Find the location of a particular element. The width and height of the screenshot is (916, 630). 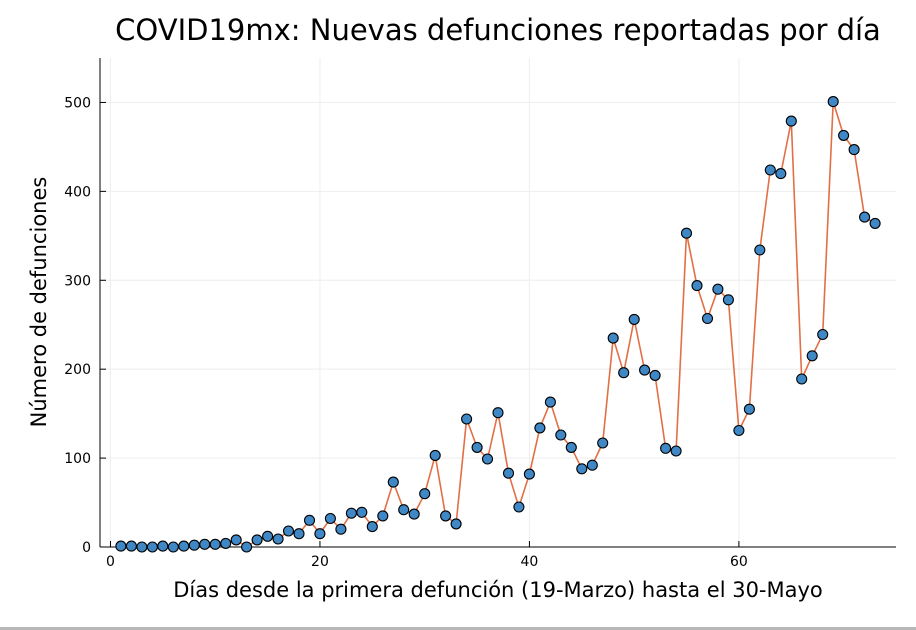

x-tick-label-2: 40 is located at coordinates (530, 562).